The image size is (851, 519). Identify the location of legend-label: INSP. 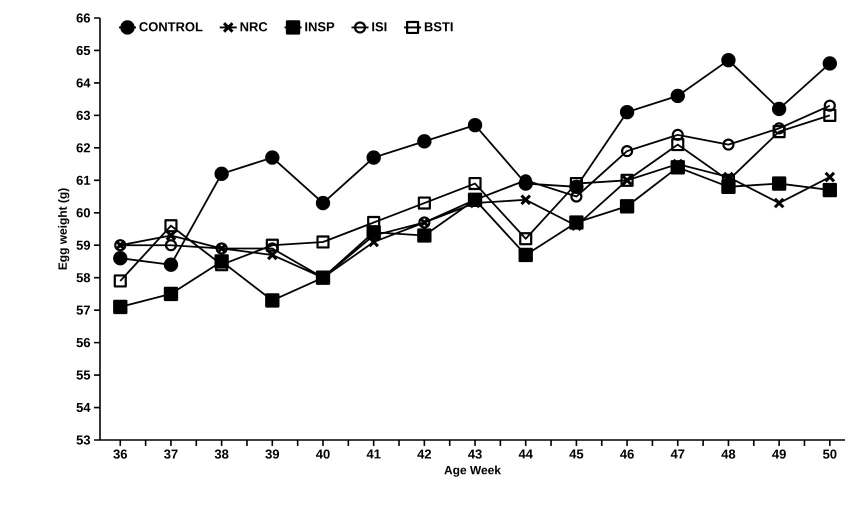
(319, 27).